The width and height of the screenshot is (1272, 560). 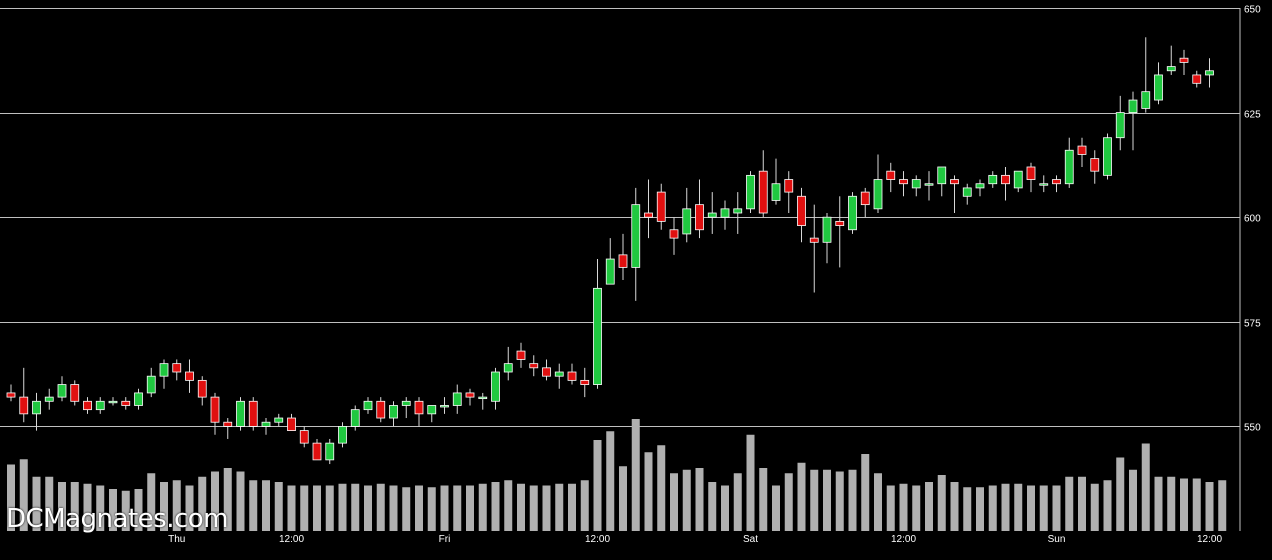 What do you see at coordinates (1057, 539) in the screenshot?
I see `x-tick-label: Sun` at bounding box center [1057, 539].